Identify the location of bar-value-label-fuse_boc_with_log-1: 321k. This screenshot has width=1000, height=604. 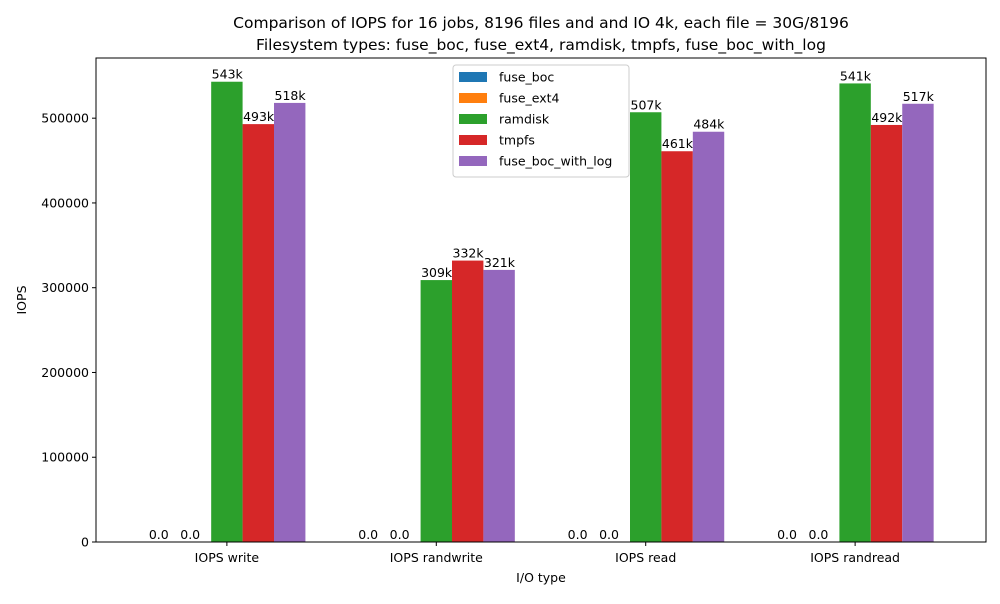
(500, 262).